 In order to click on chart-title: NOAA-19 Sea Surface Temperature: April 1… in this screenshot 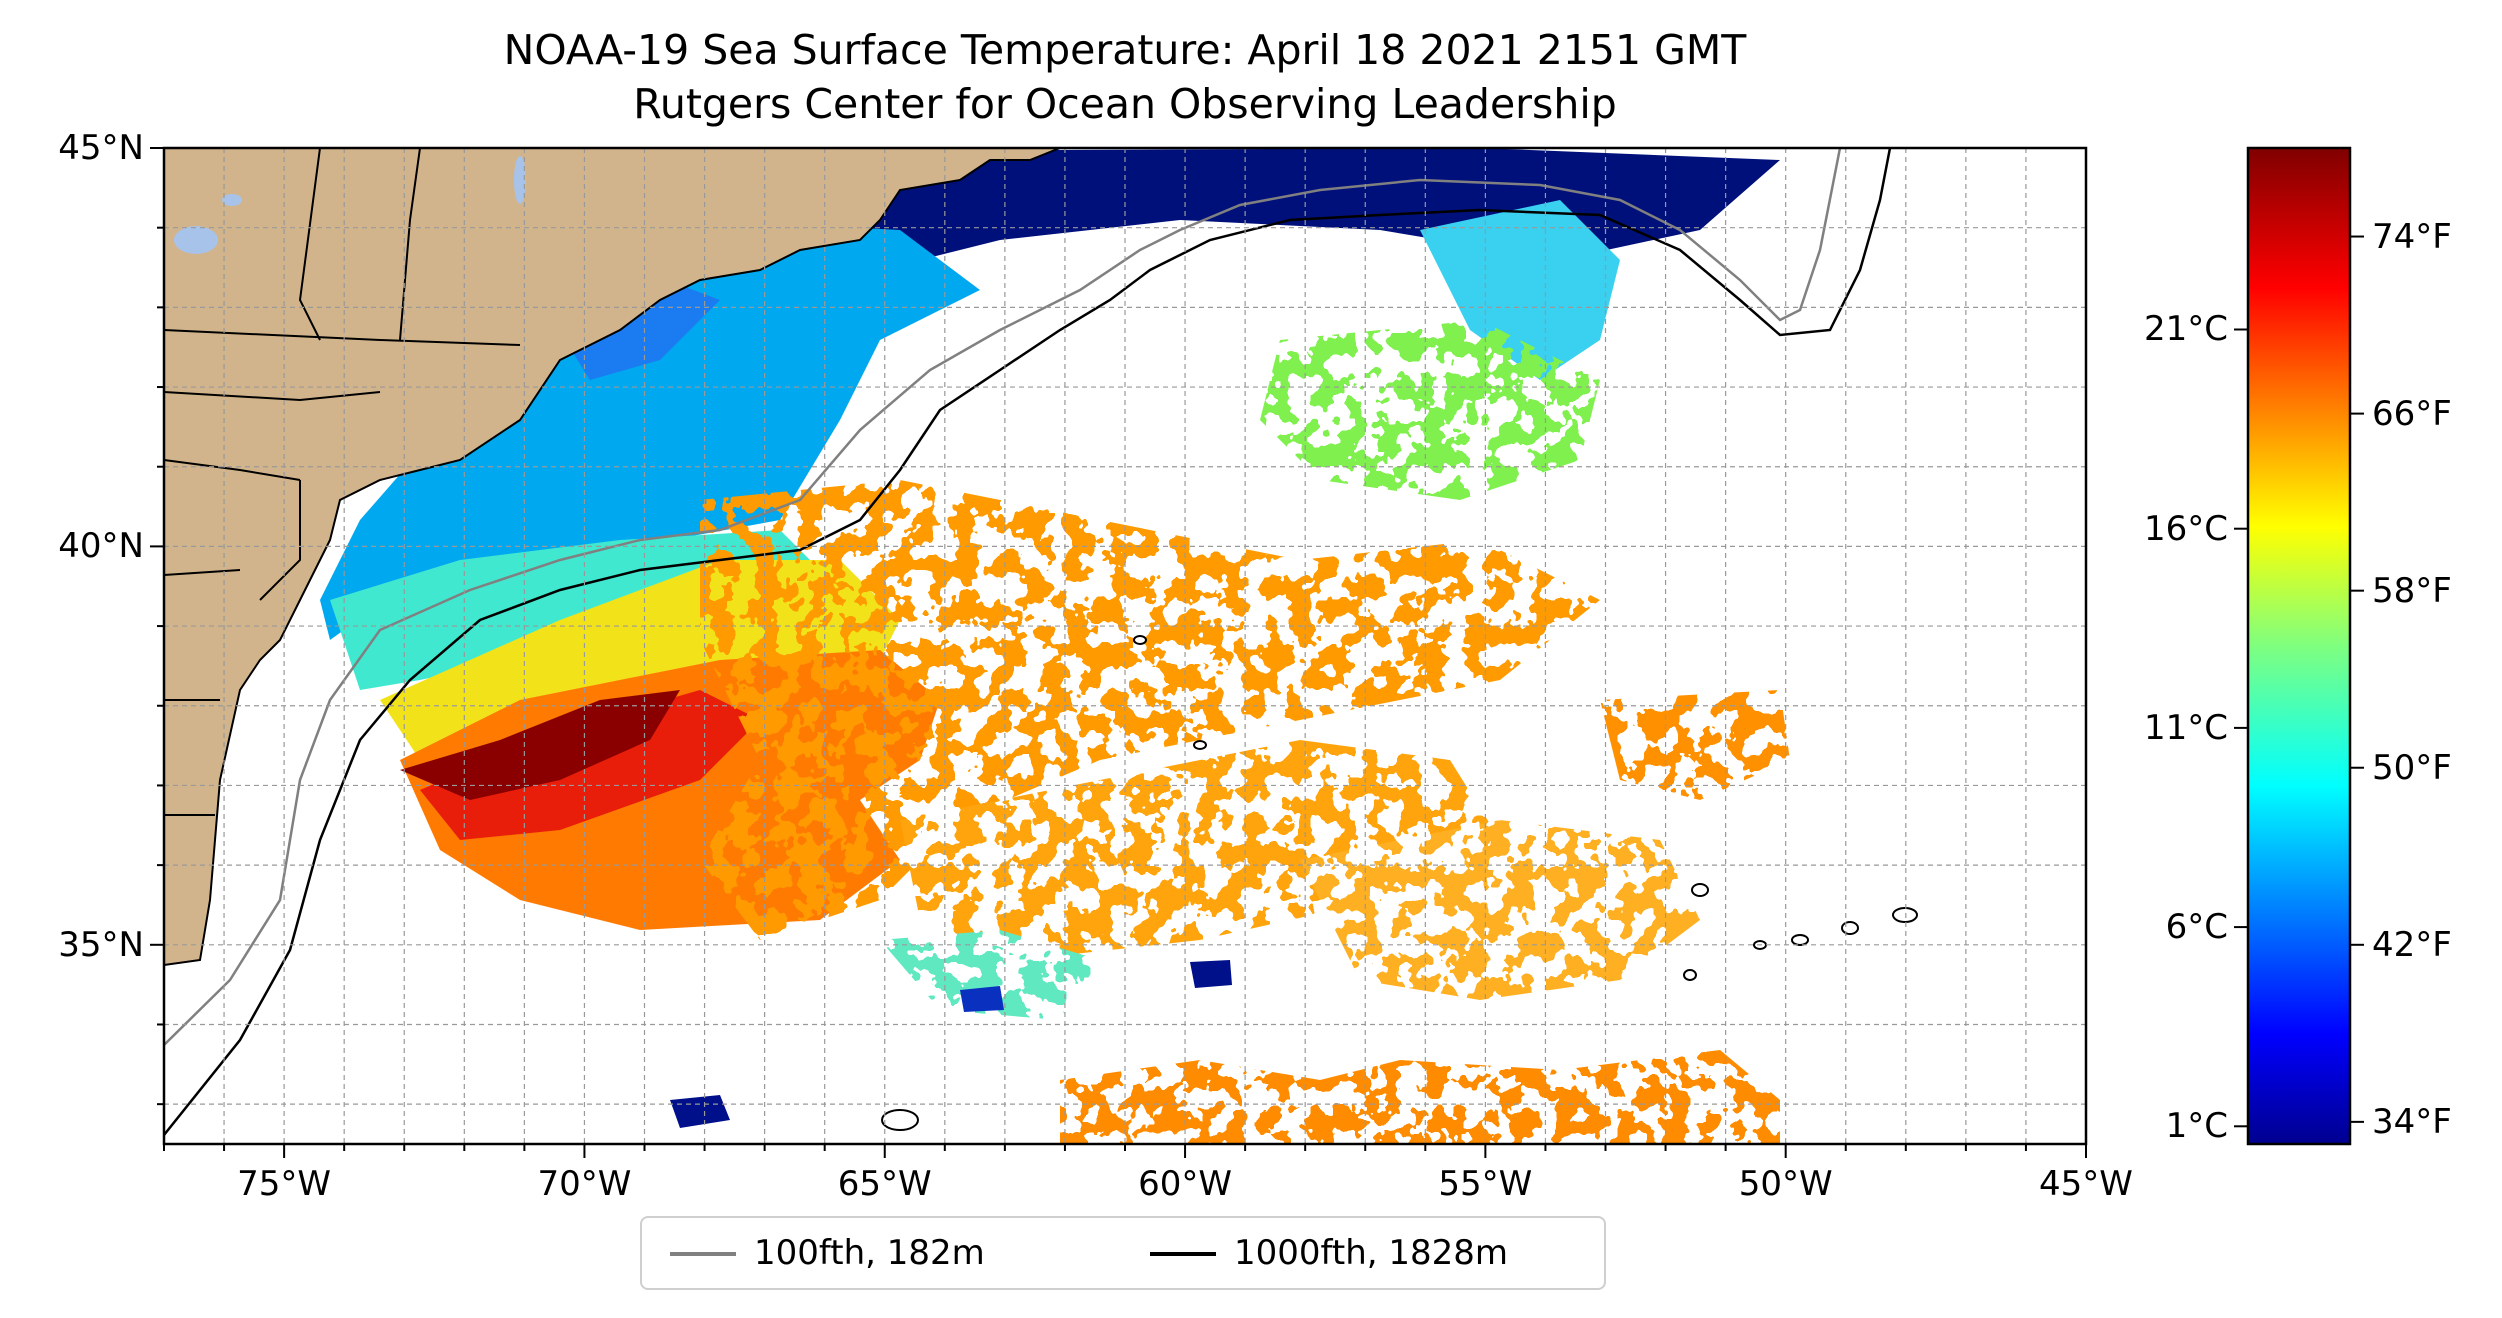, I will do `click(1125, 50)`.